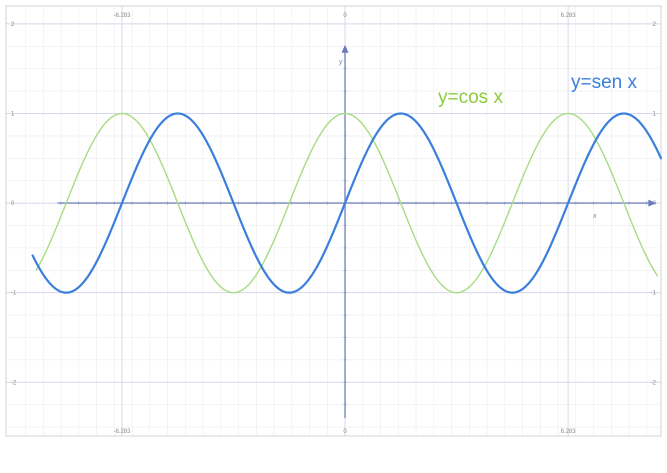  What do you see at coordinates (340, 62) in the screenshot?
I see `y-axis-label: y` at bounding box center [340, 62].